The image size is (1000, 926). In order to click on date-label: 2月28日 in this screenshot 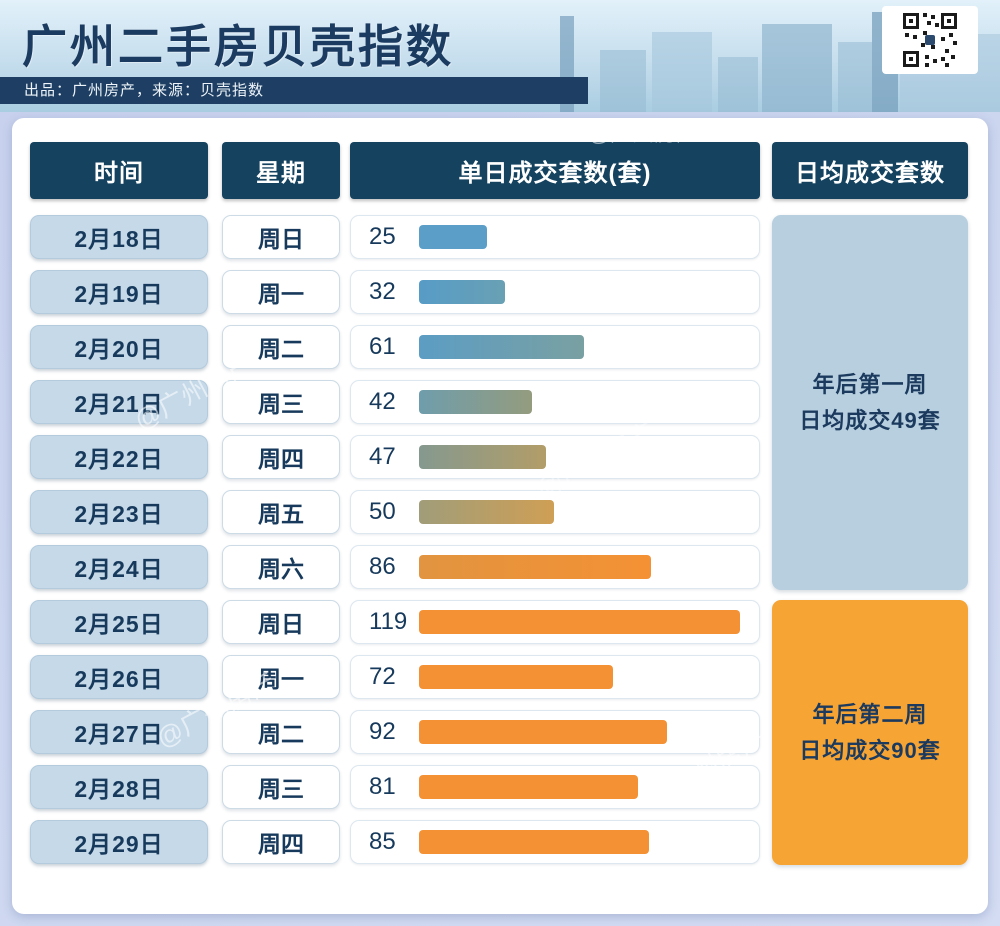, I will do `click(119, 789)`.